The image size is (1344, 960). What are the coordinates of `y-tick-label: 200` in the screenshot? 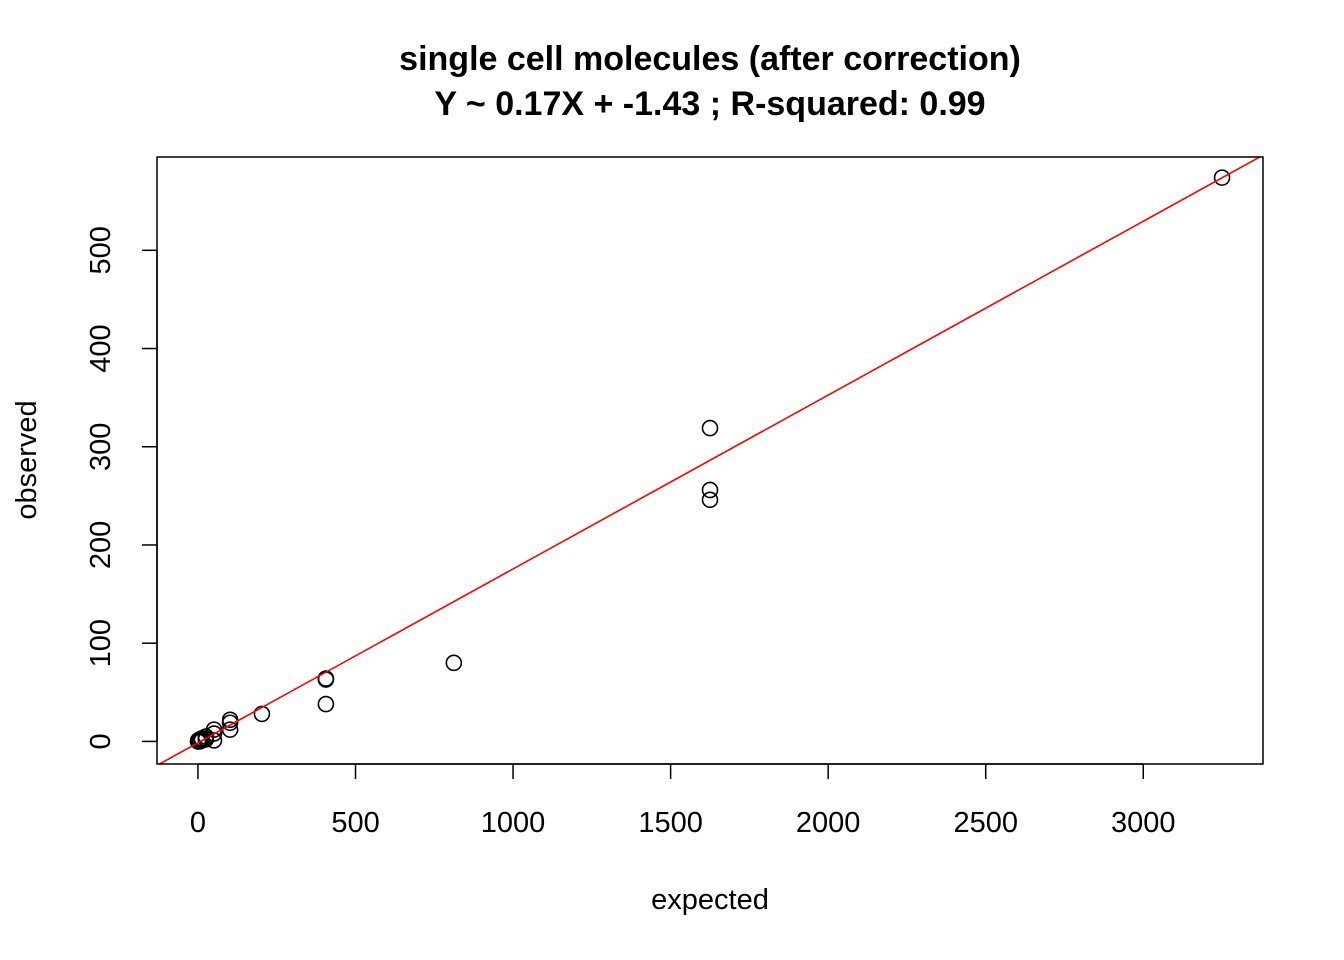 It's located at (101, 545).